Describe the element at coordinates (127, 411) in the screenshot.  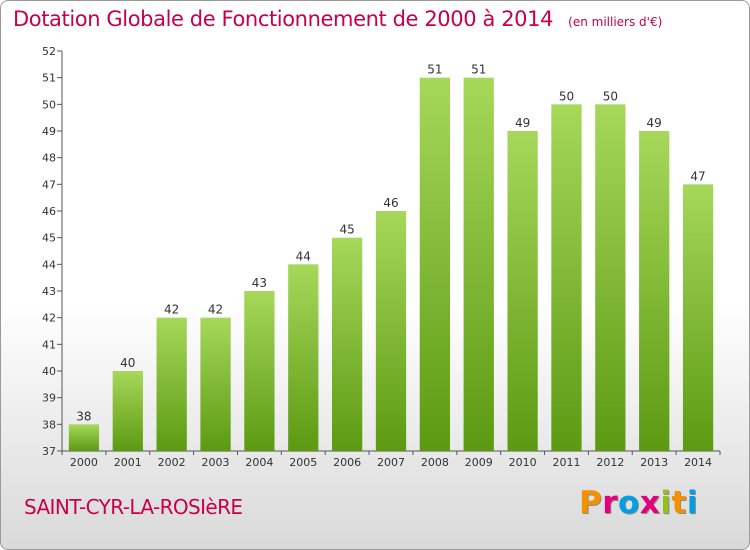
I see `bar-2001` at that location.